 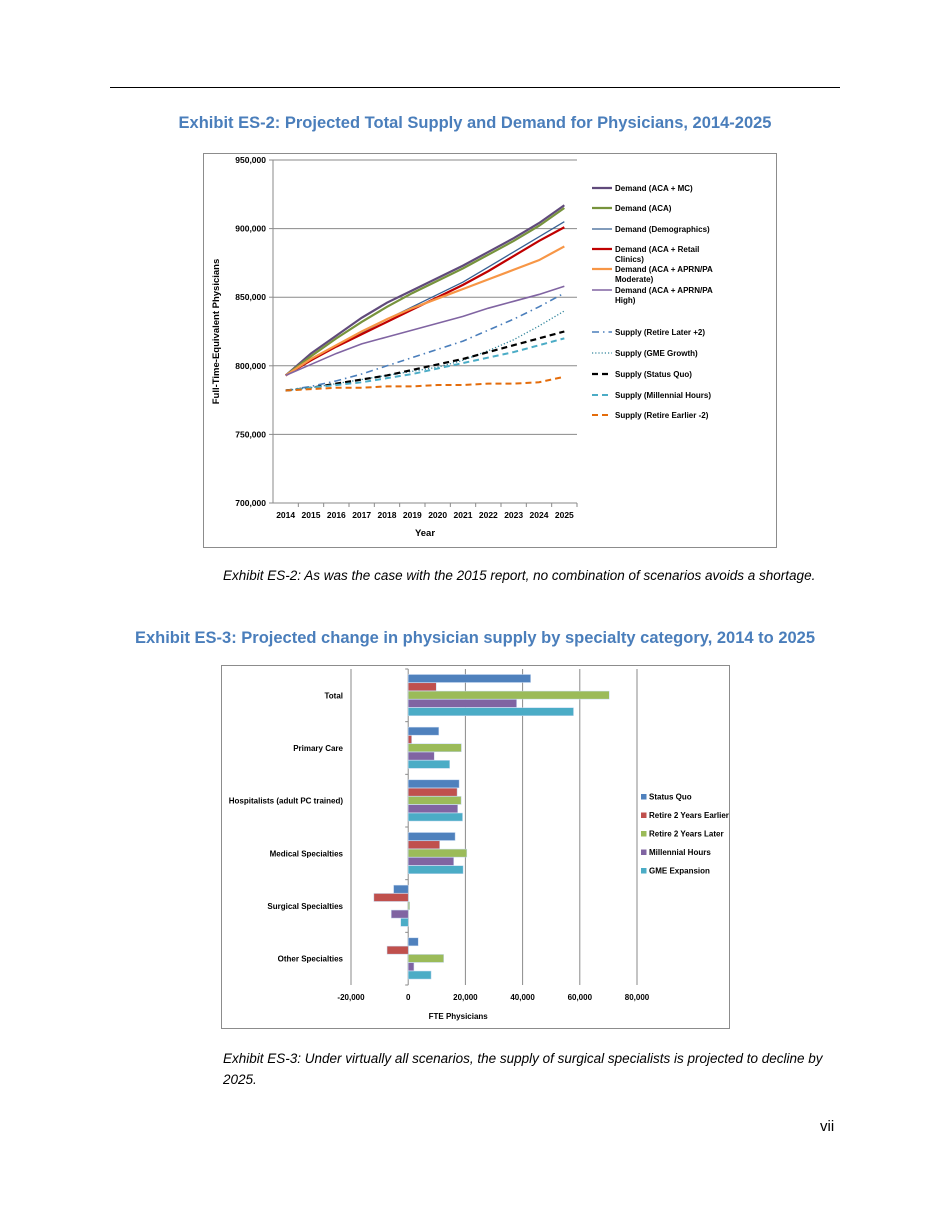 What do you see at coordinates (662, 229) in the screenshot?
I see `legend-label: Demand (Demographics)` at bounding box center [662, 229].